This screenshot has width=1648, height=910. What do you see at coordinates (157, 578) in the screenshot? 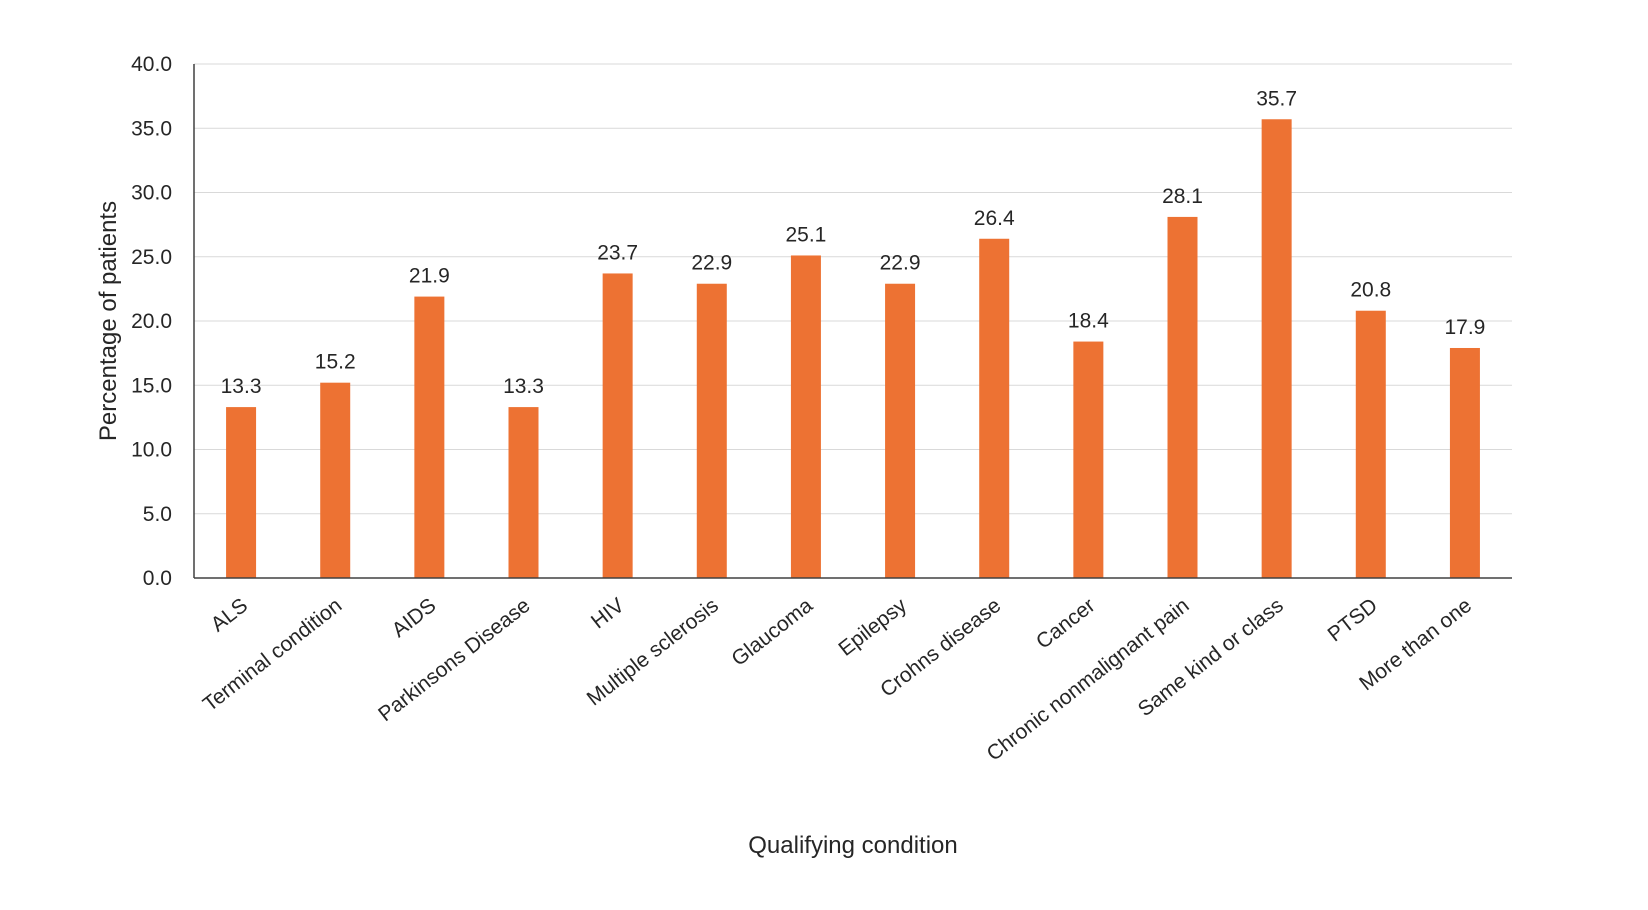
I see `y-tick-label: 0.0` at bounding box center [157, 578].